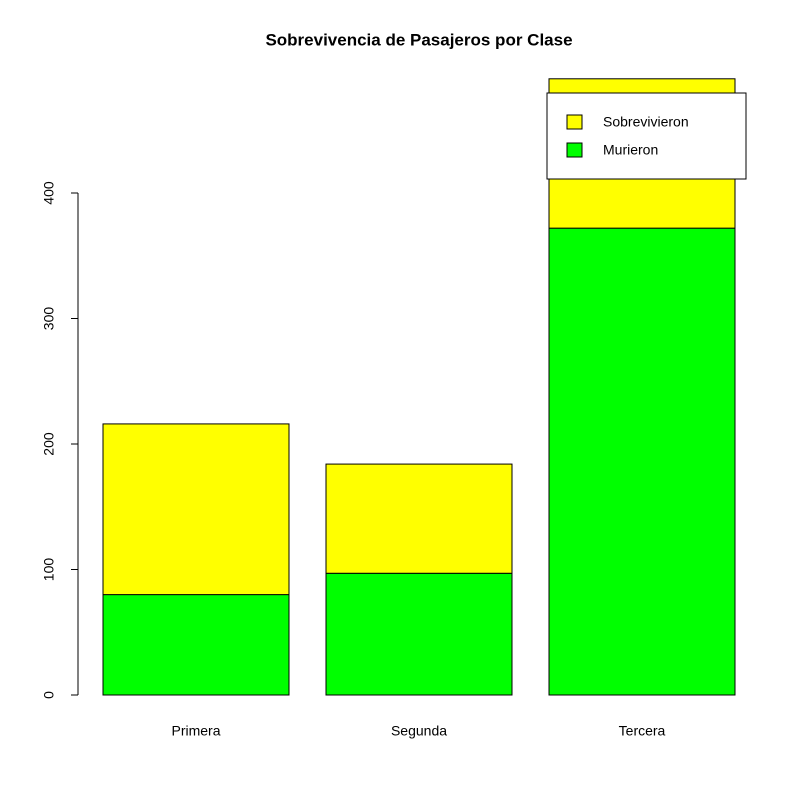  I want to click on legend-box, so click(646, 136).